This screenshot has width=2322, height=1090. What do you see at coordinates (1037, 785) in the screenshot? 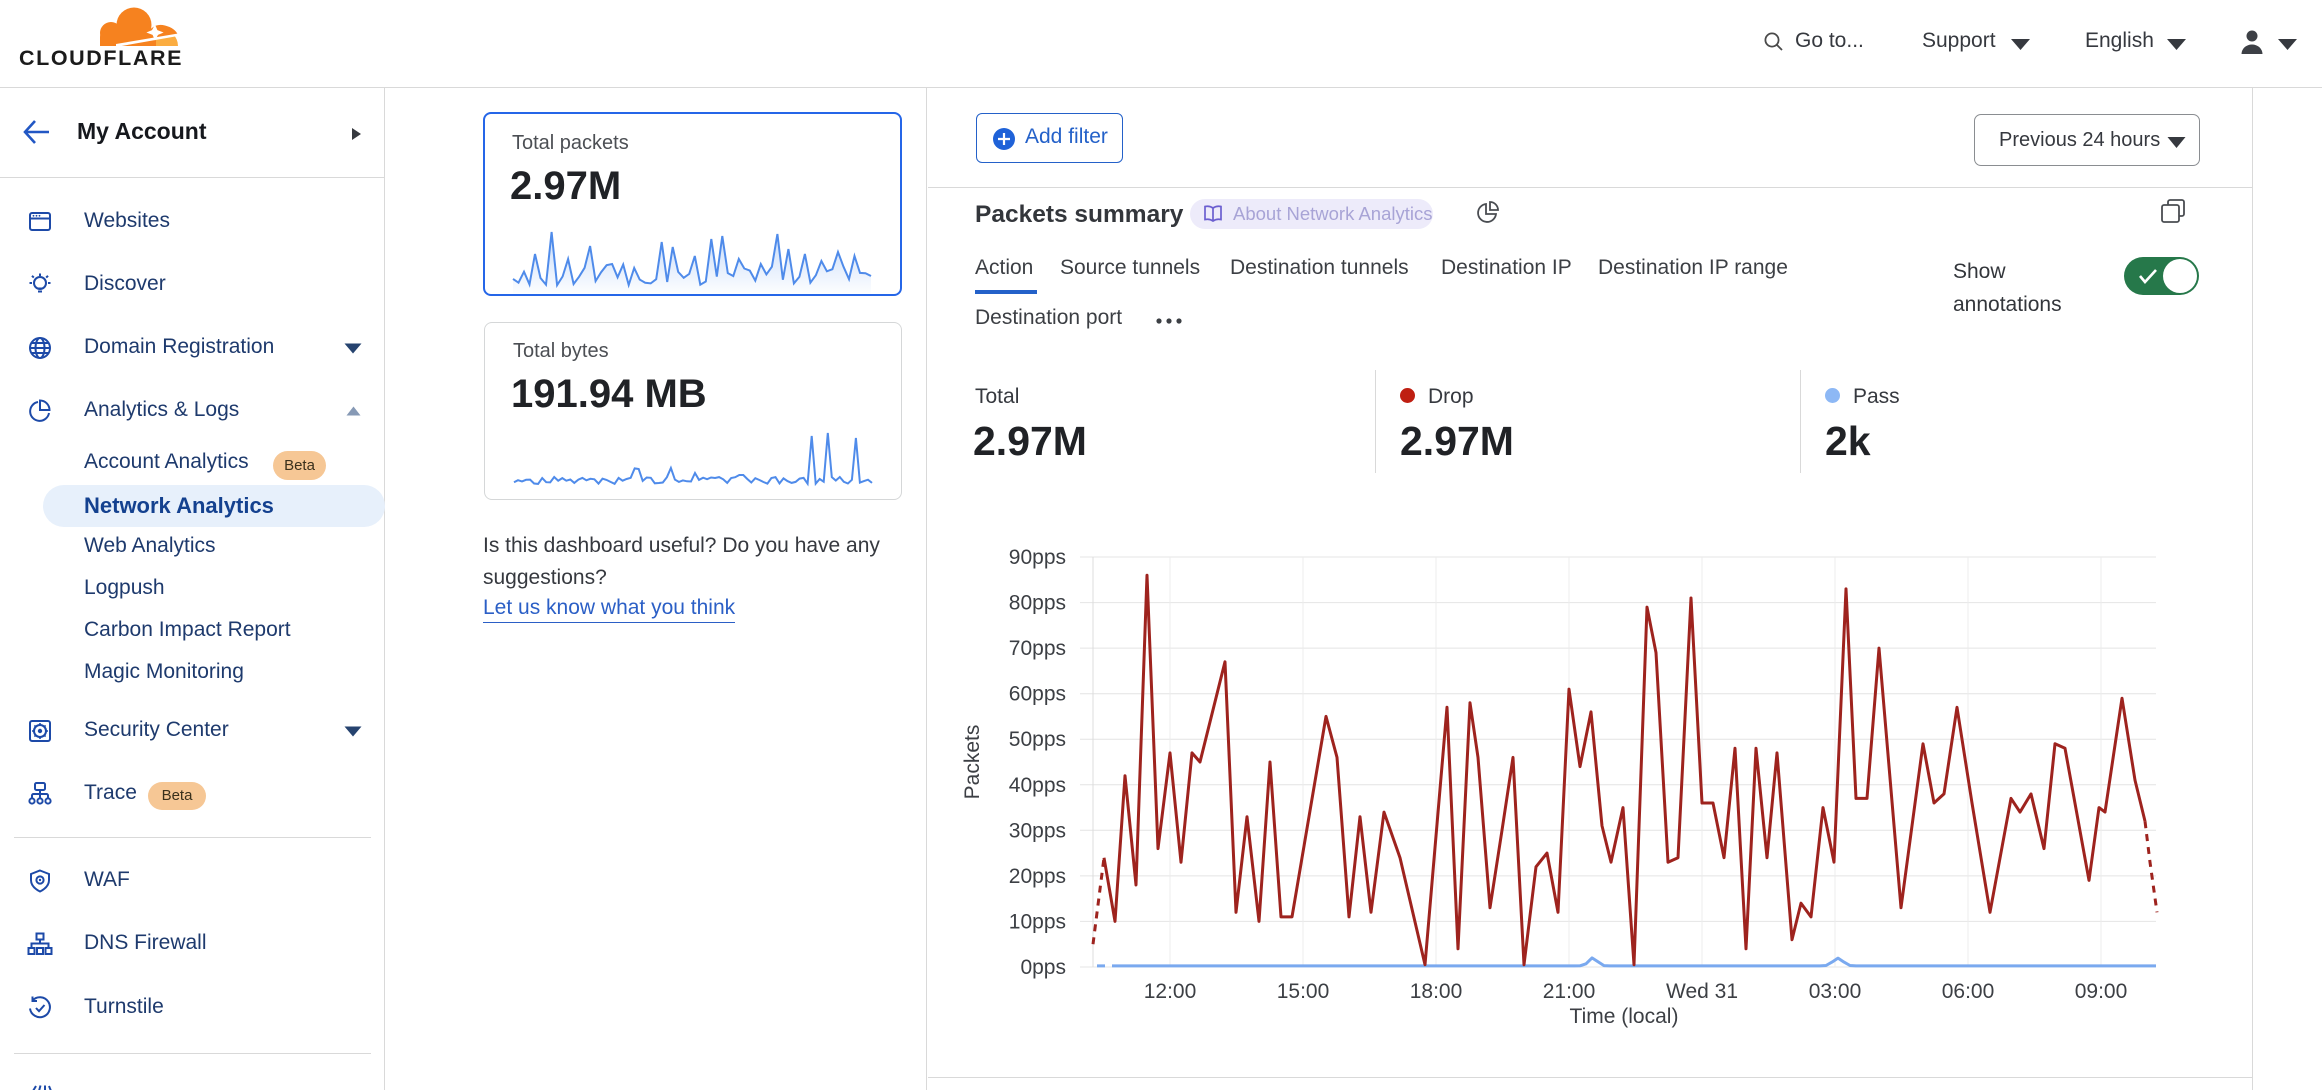
I see `svg-text: 40pps` at bounding box center [1037, 785].